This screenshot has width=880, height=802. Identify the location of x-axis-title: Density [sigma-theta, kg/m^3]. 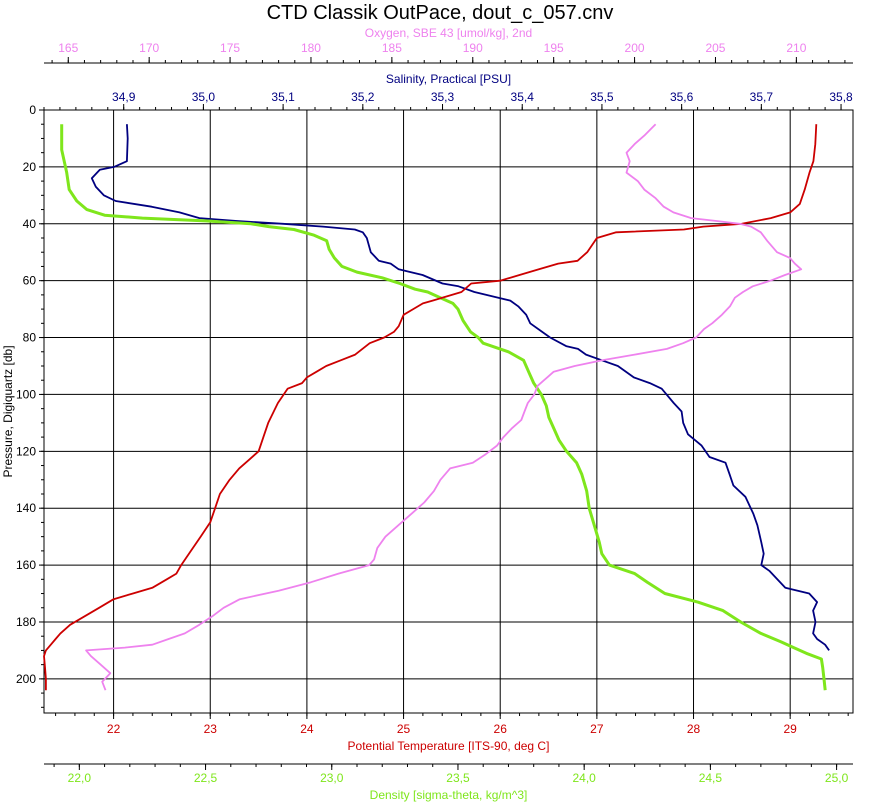
(449, 795).